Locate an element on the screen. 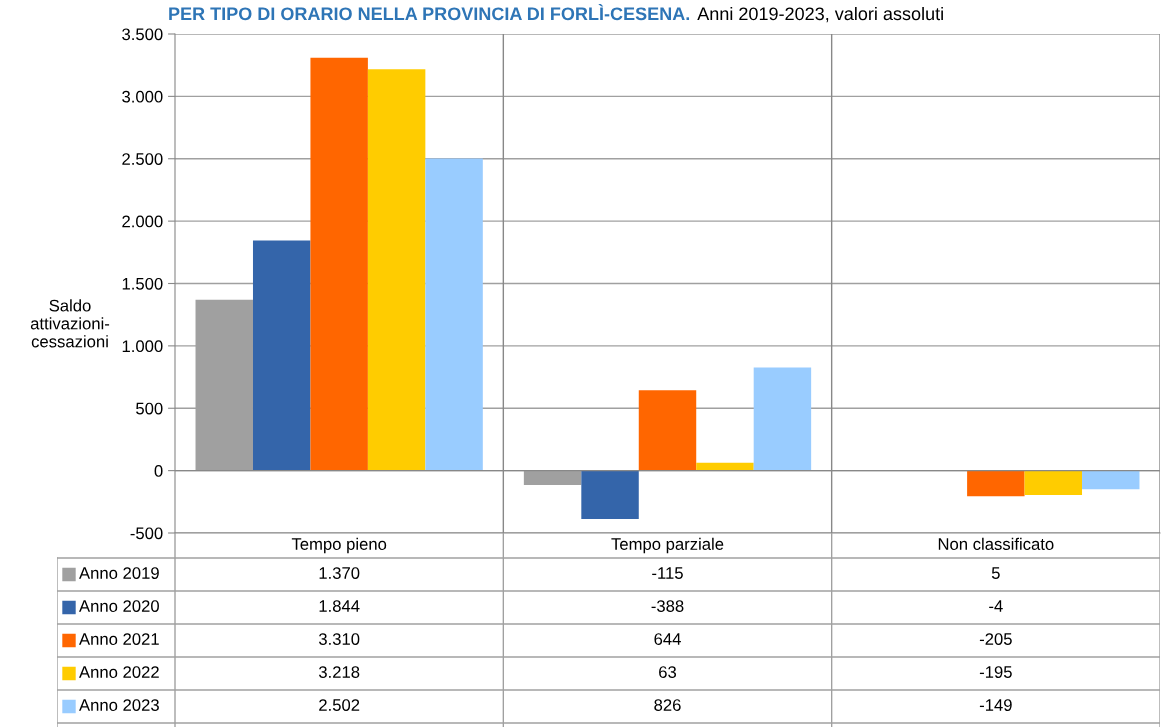  legend-label: Anno 2019 is located at coordinates (119, 573).